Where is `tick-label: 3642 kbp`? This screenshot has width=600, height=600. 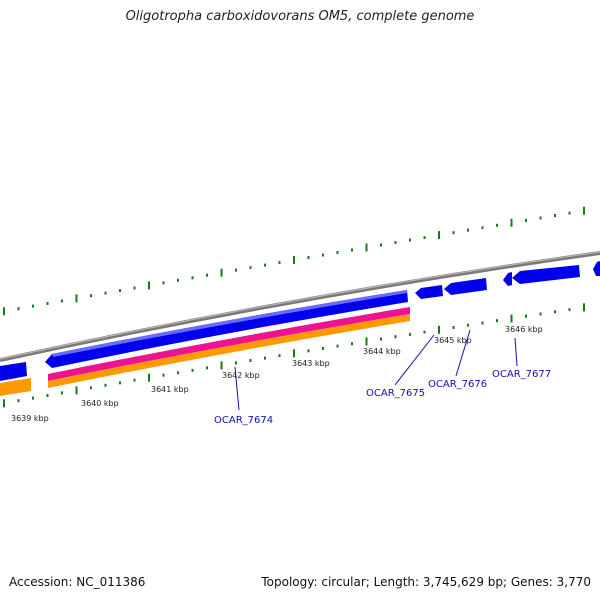
tick-label: 3642 kbp is located at coordinates (241, 375).